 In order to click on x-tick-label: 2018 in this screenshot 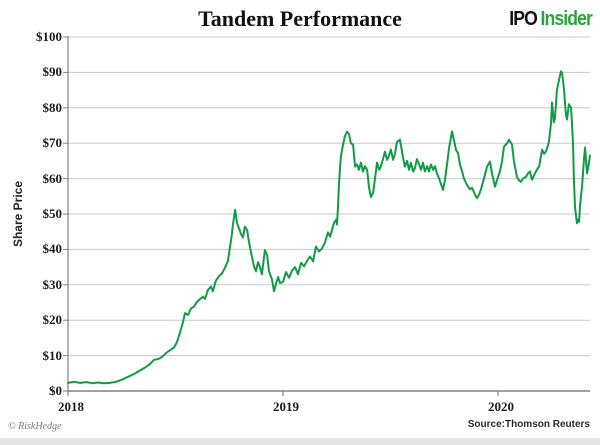, I will do `click(71, 406)`.